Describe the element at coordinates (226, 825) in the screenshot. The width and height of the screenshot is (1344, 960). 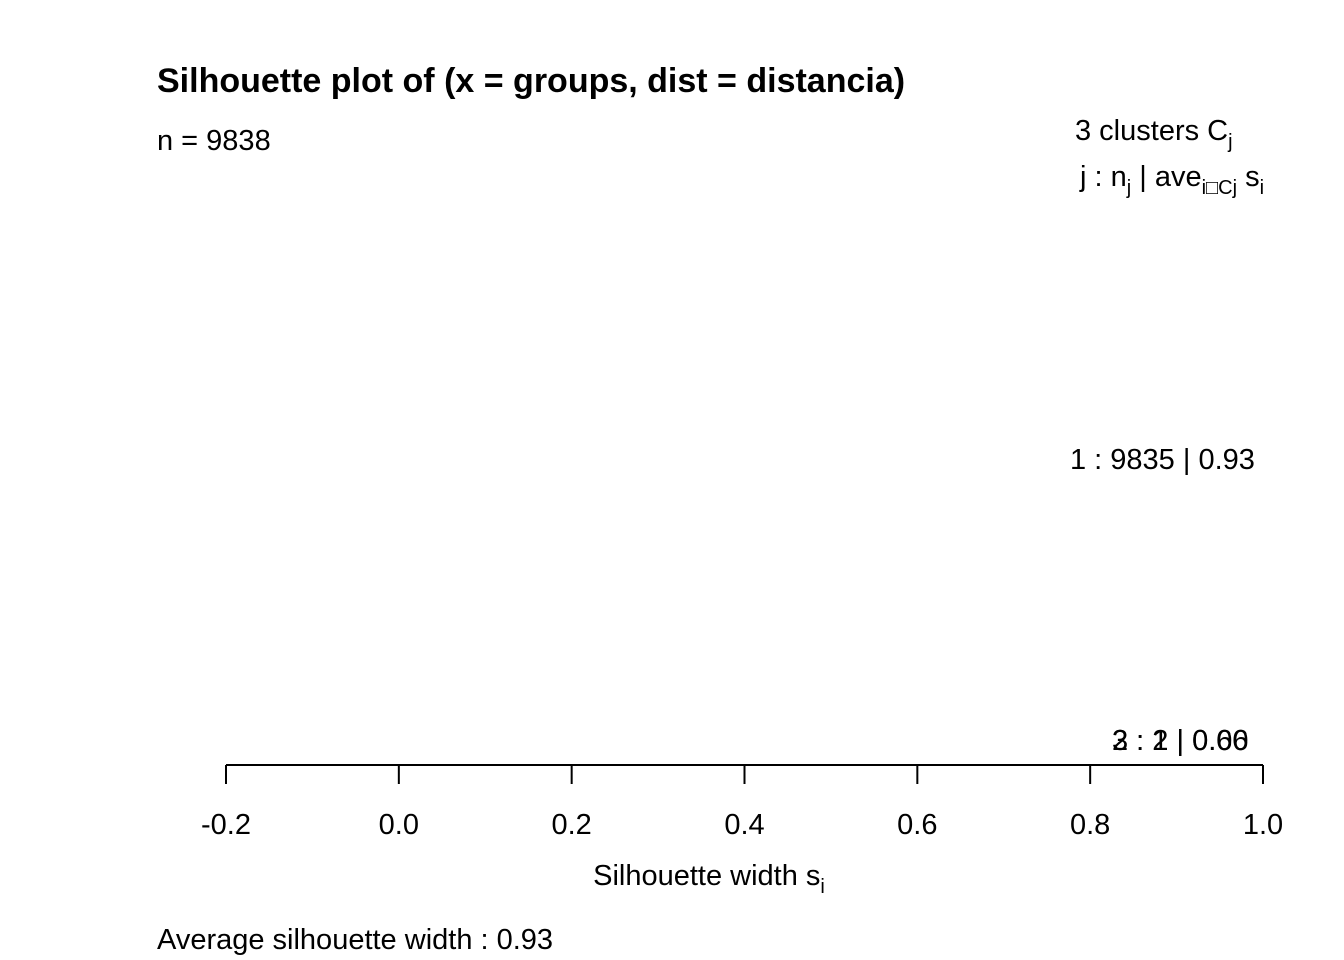
I see `x-tick-label: -0.2` at that location.